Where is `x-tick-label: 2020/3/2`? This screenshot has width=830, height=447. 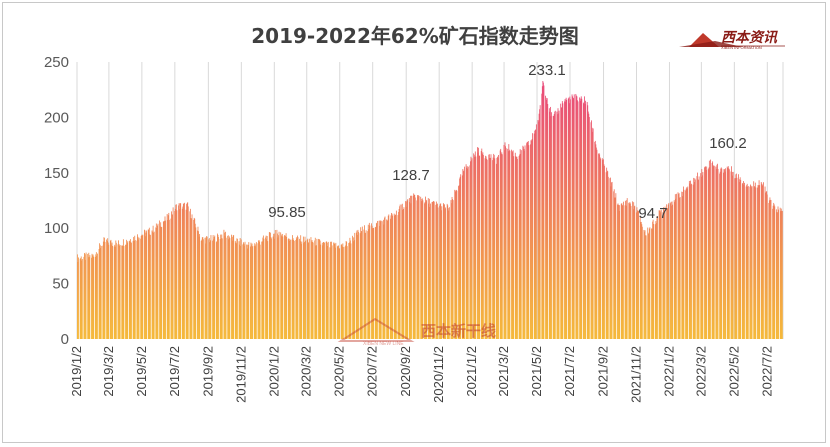 x-tick-label: 2020/3/2 is located at coordinates (306, 371).